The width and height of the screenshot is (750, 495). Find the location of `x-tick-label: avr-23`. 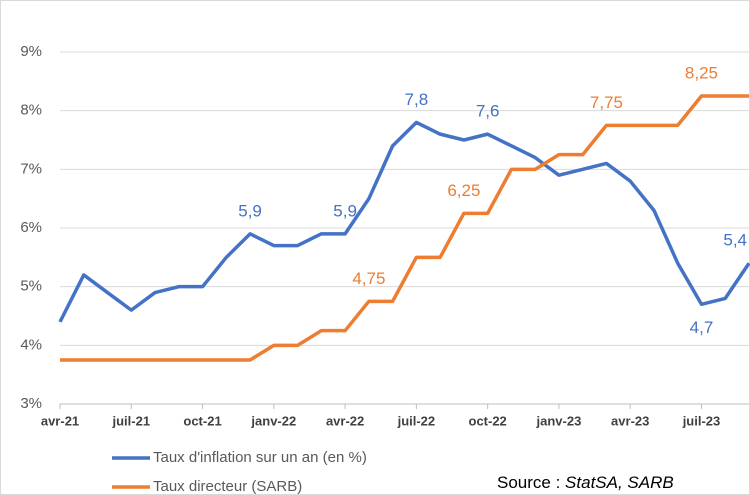

x-tick-label: avr-23 is located at coordinates (630, 420).